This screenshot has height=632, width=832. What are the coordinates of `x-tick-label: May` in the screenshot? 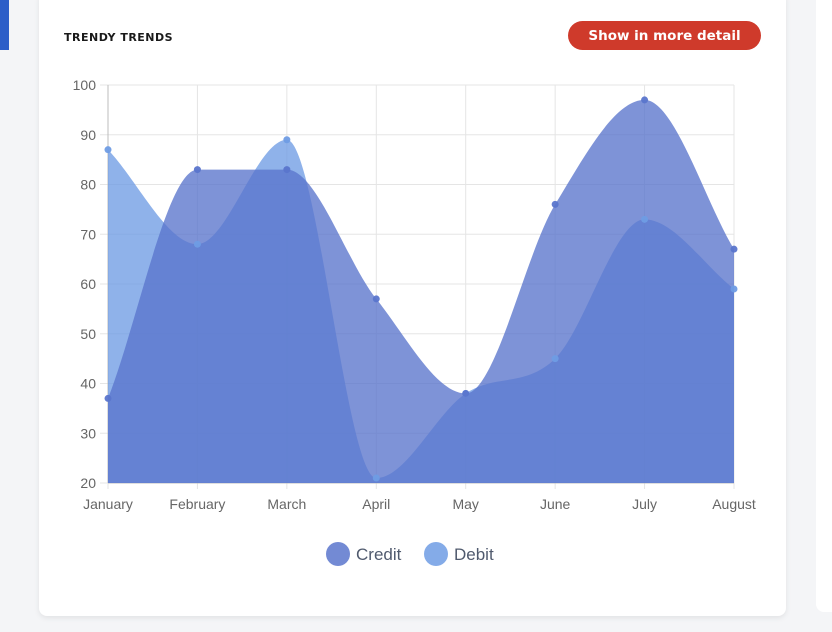 It's located at (465, 504).